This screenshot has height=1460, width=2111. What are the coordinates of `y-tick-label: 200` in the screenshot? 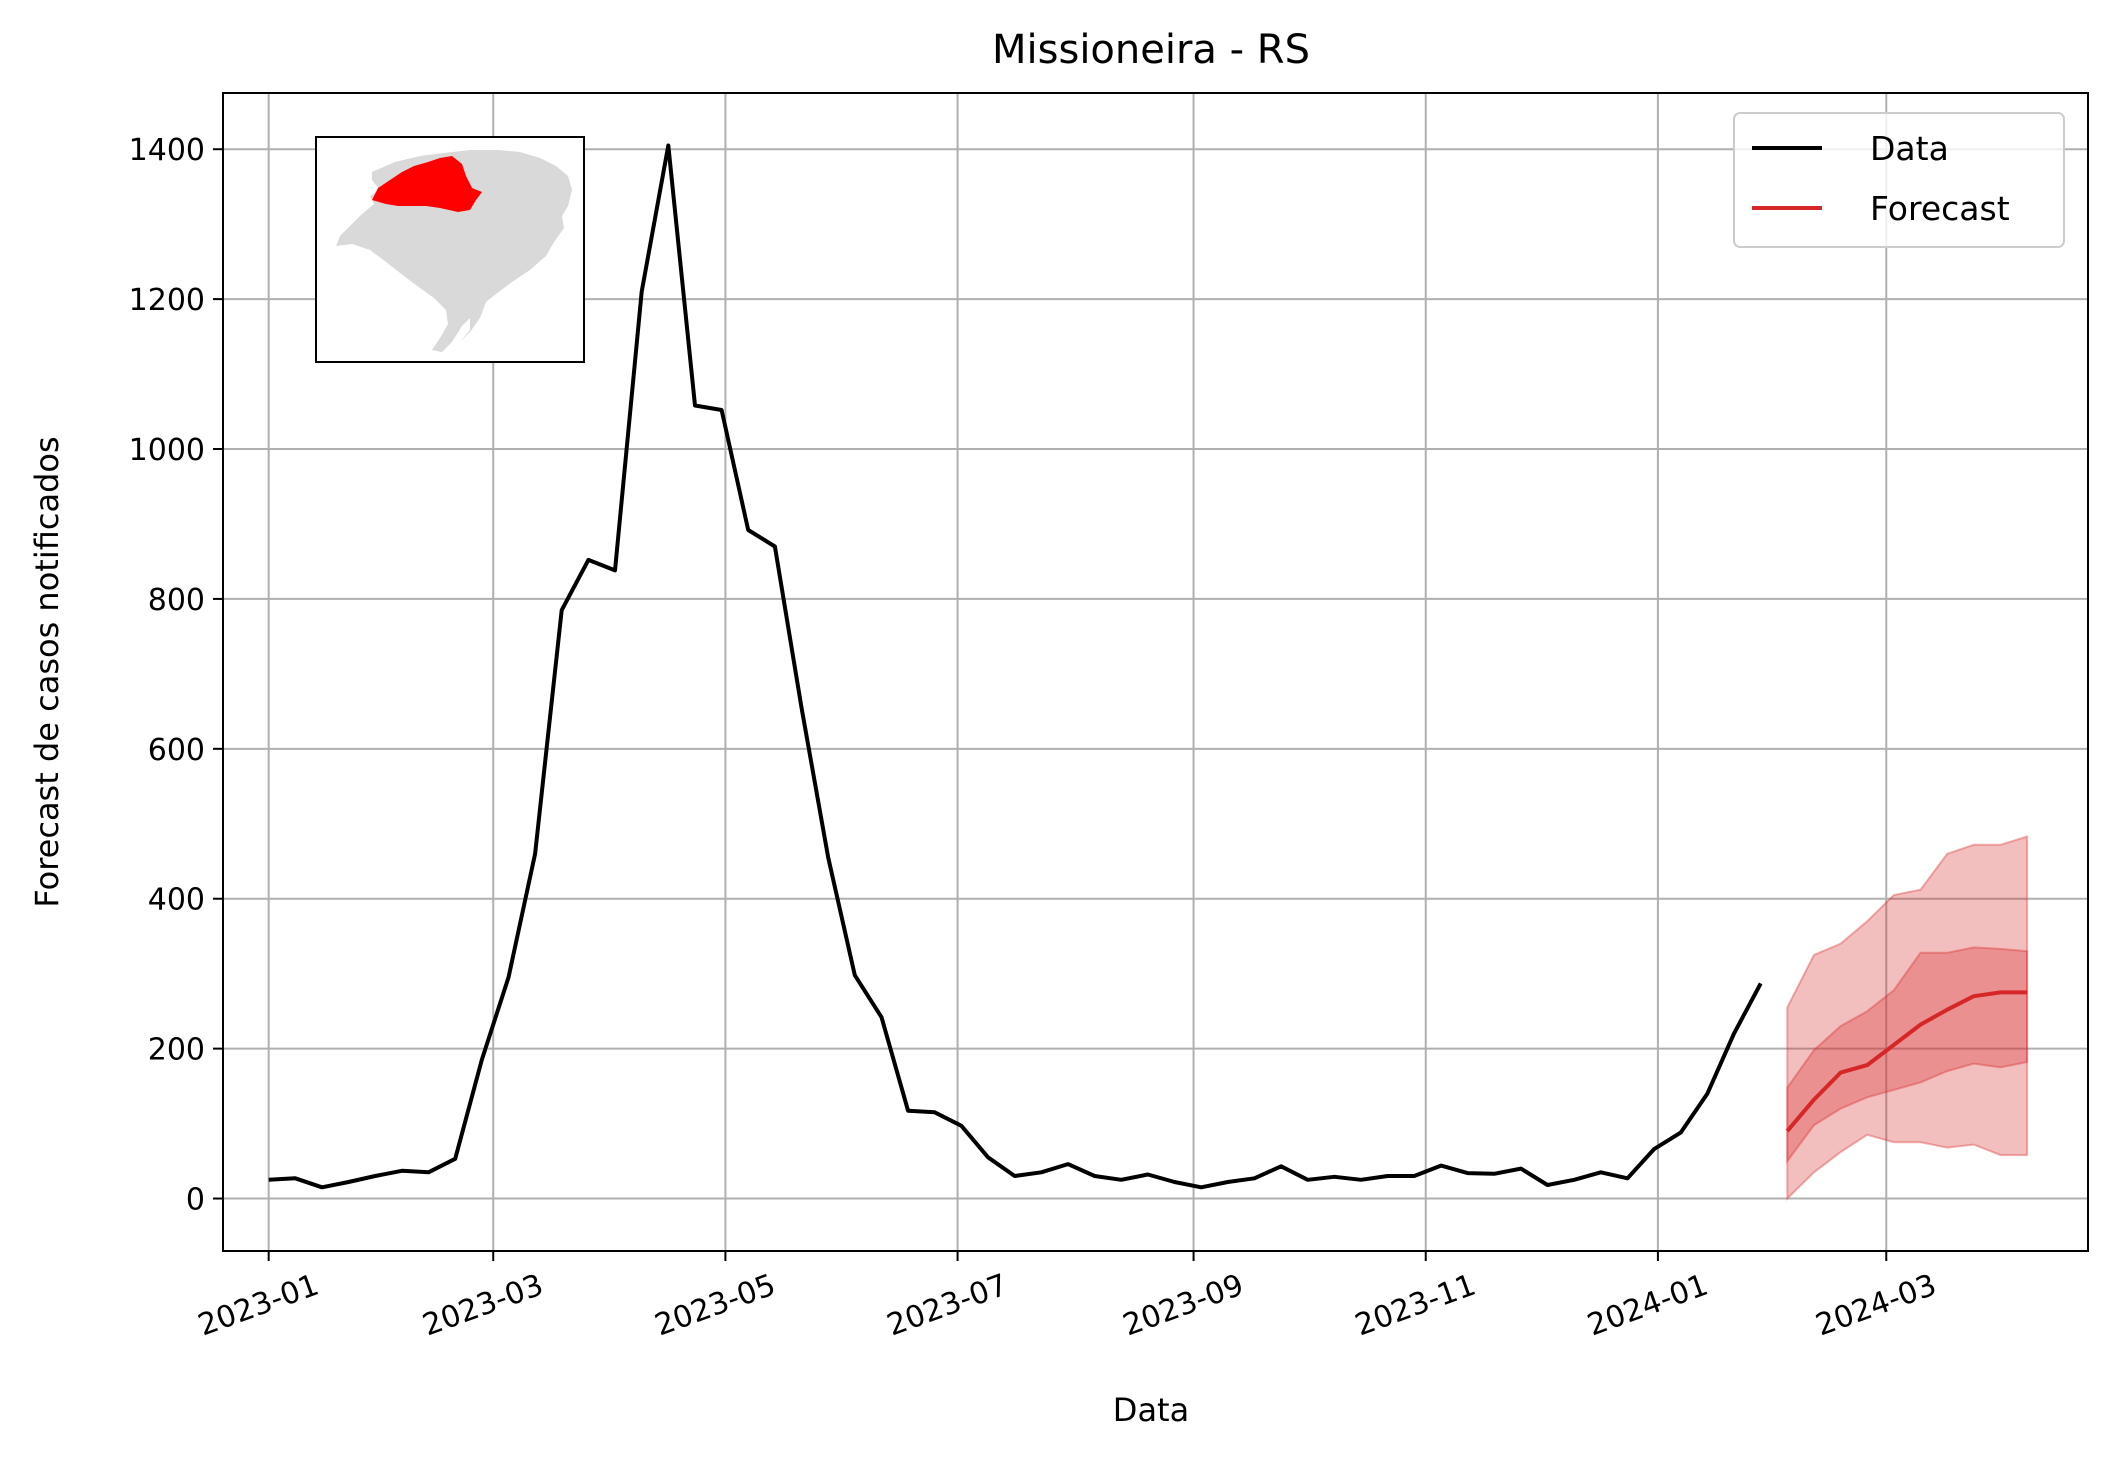 It's located at (176, 1050).